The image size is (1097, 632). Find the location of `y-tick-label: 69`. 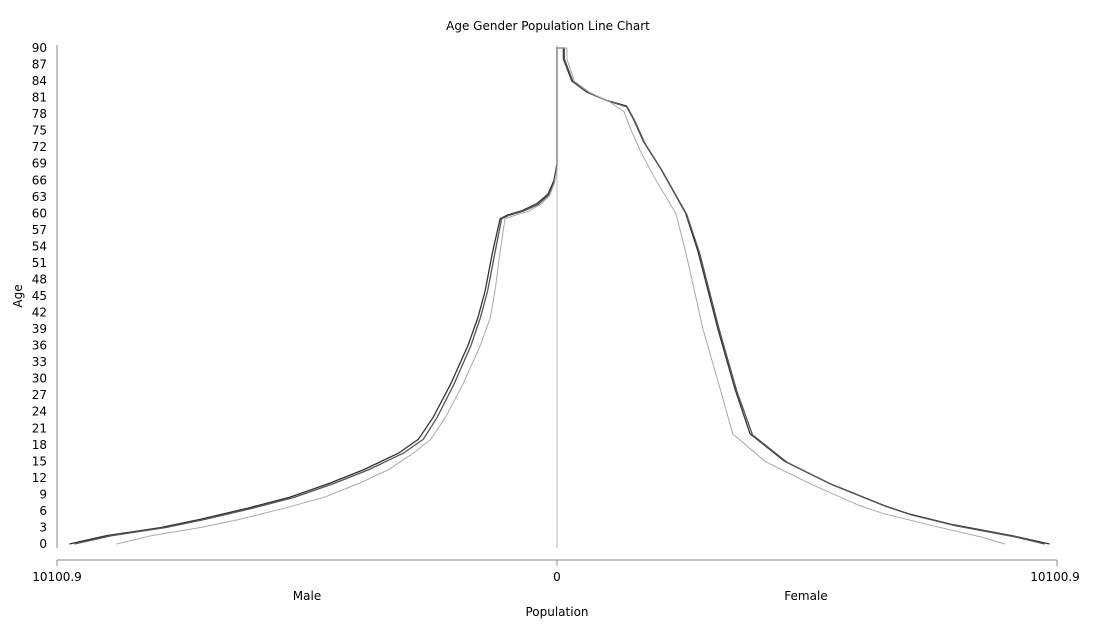

y-tick-label: 69 is located at coordinates (39, 164).